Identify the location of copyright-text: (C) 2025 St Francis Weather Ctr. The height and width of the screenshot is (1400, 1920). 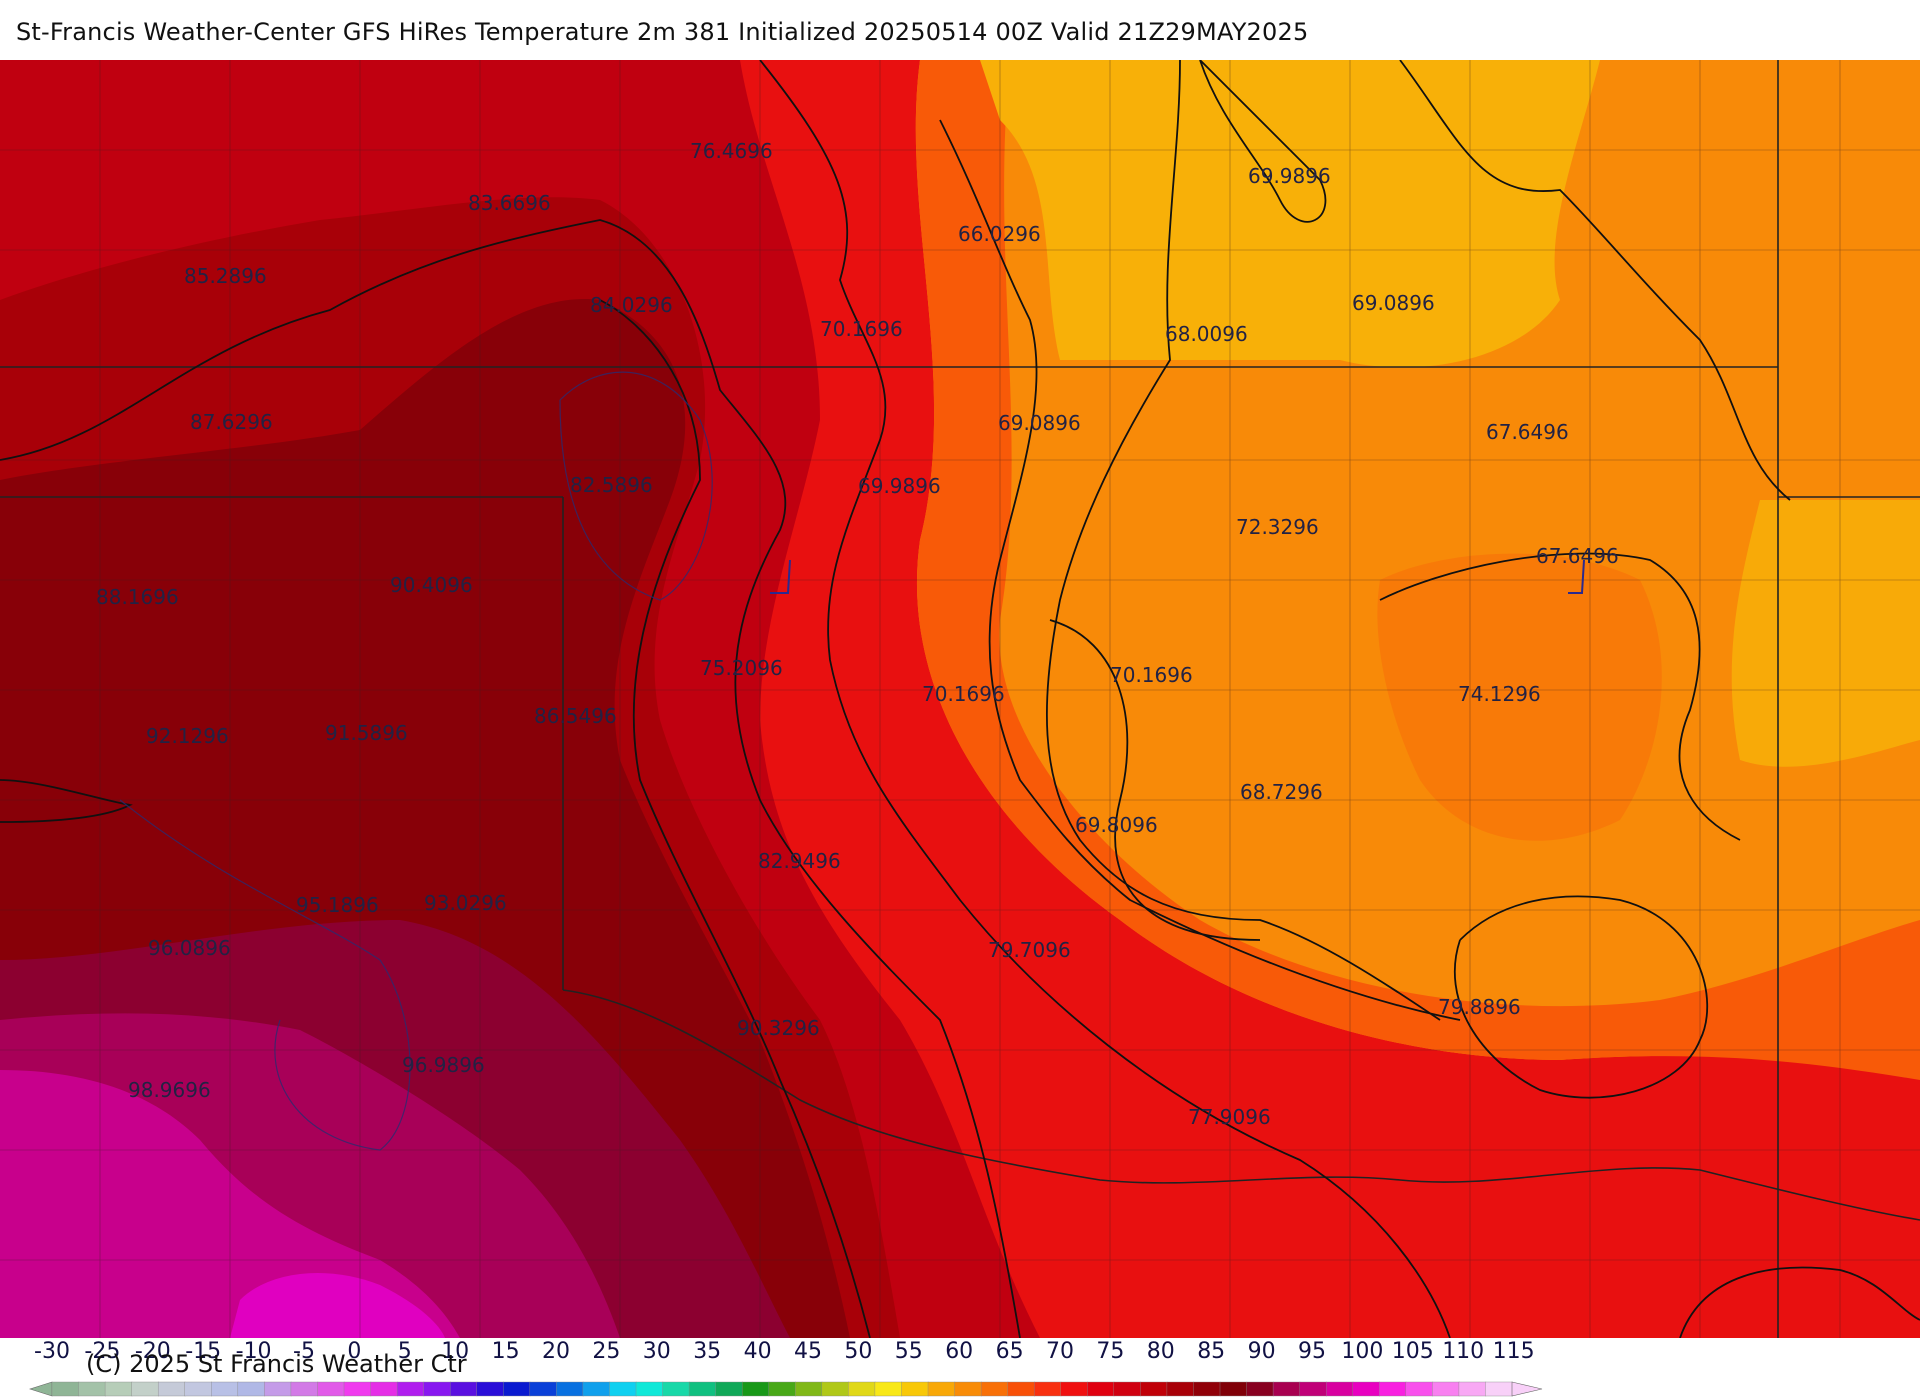
(276, 1364).